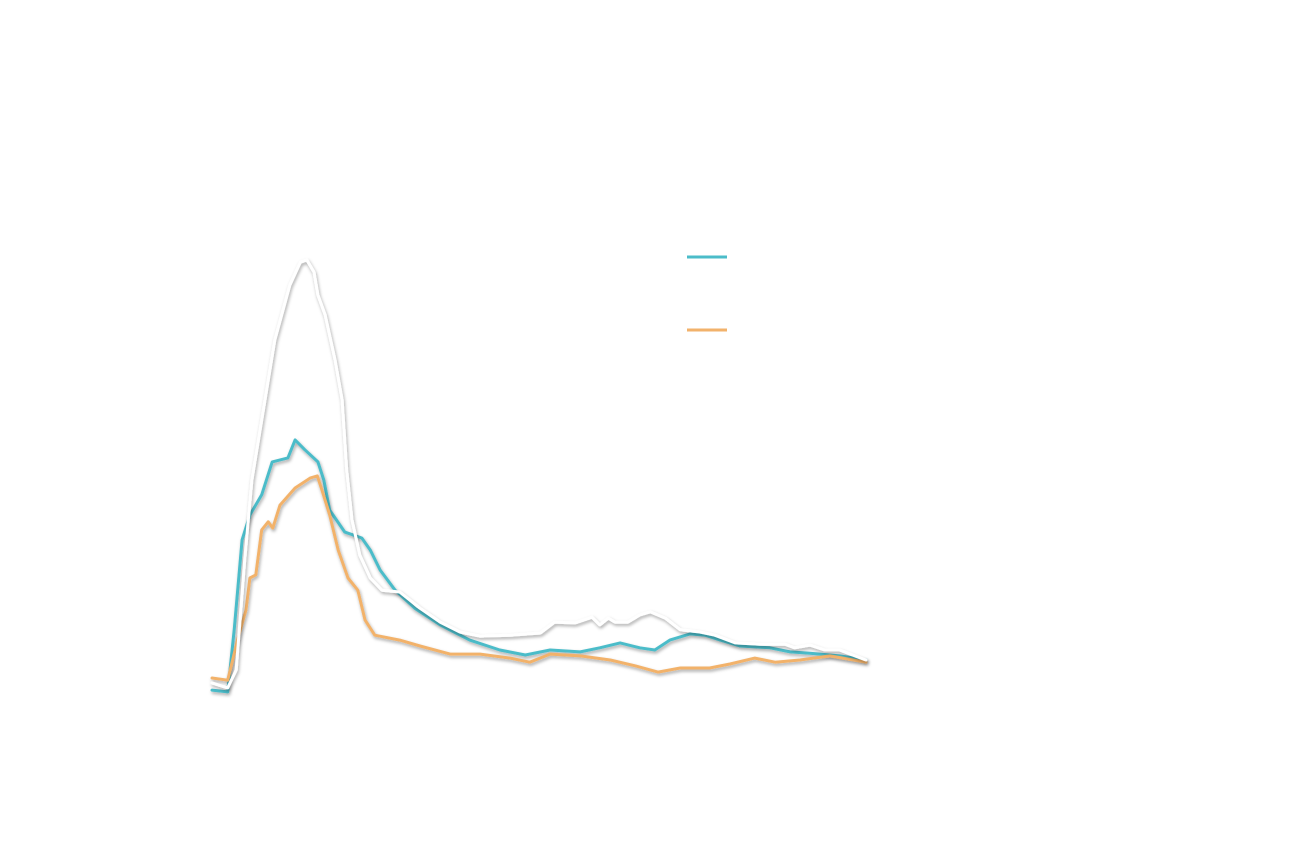 This screenshot has width=1306, height=846. I want to click on line-series, so click(539, 578).